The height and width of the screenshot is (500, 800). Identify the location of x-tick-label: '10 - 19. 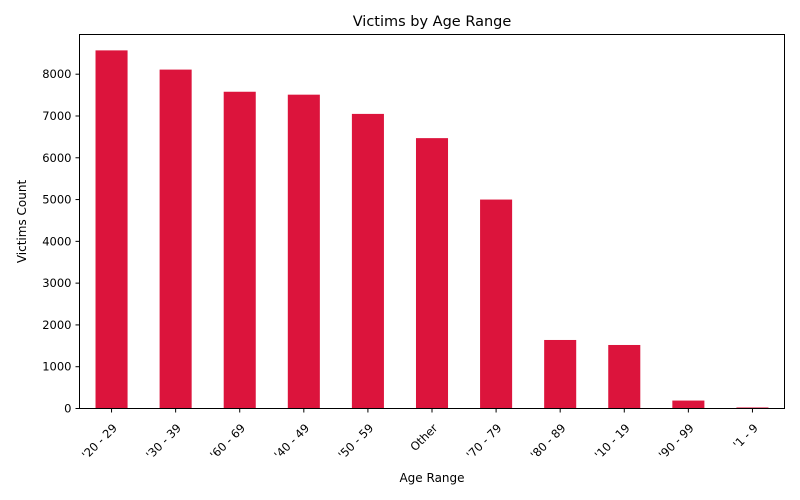
(612, 441).